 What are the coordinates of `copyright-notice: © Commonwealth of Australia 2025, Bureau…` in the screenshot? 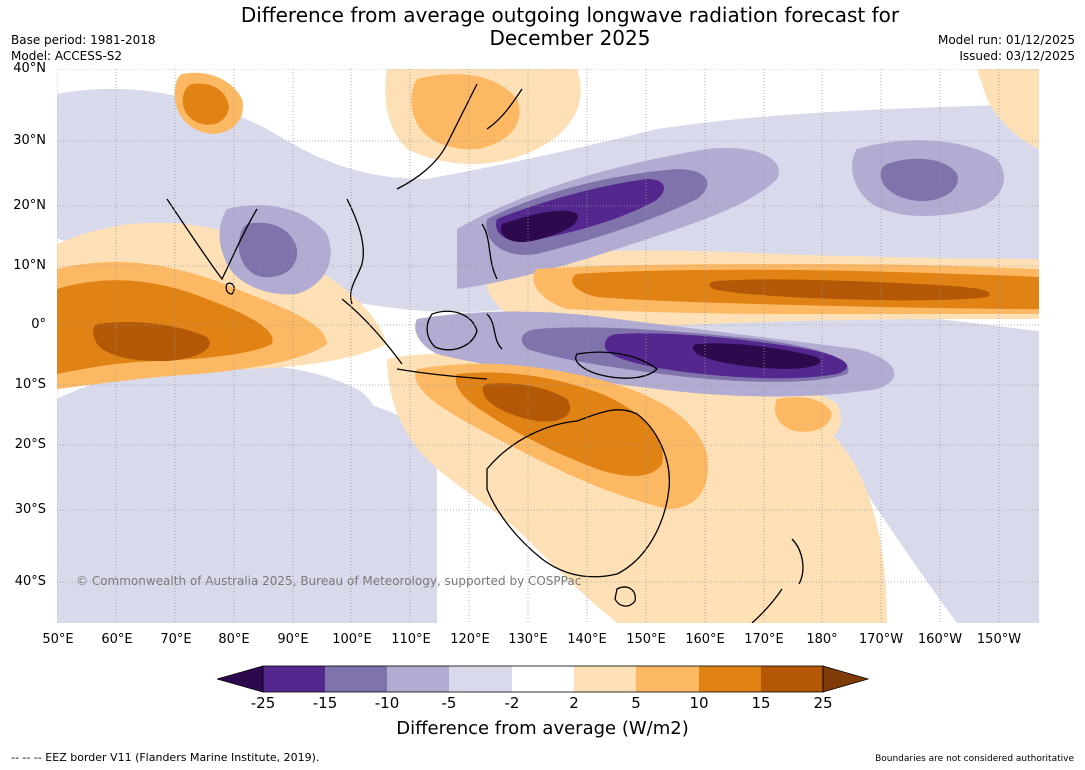 It's located at (329, 581).